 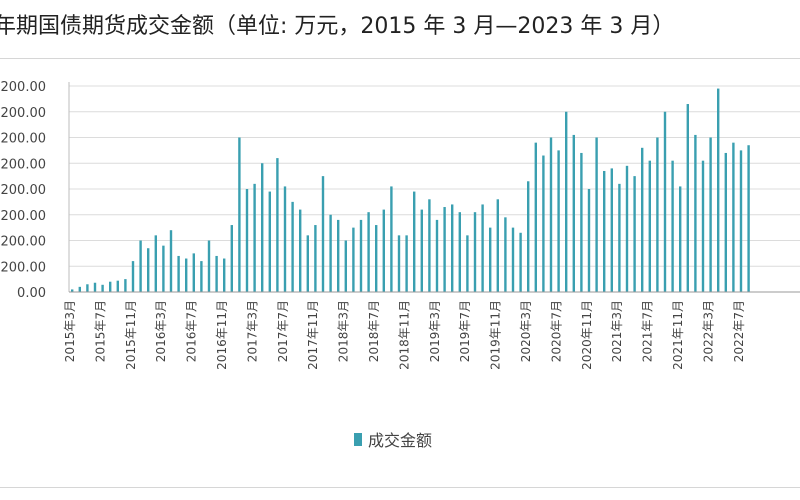 I want to click on legend-label: 成交金额, so click(x=400, y=440).